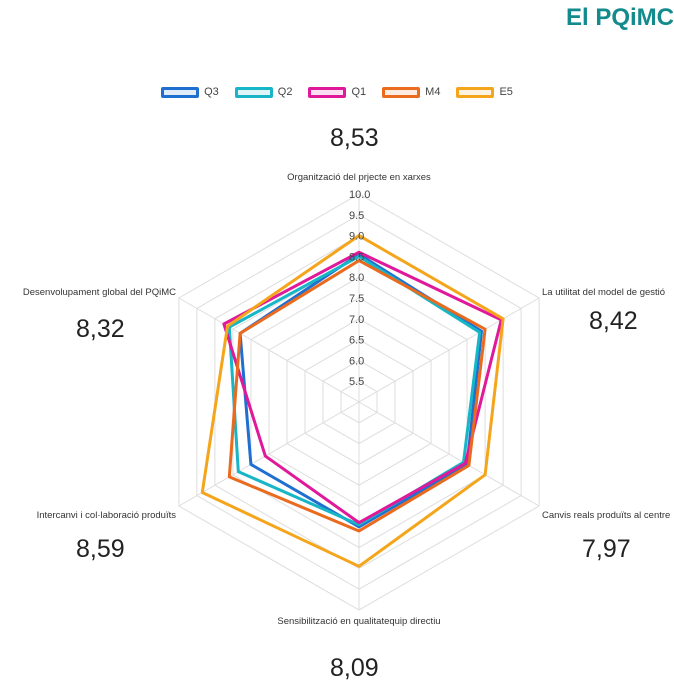  What do you see at coordinates (356, 257) in the screenshot?
I see `tick-label: 8.5` at bounding box center [356, 257].